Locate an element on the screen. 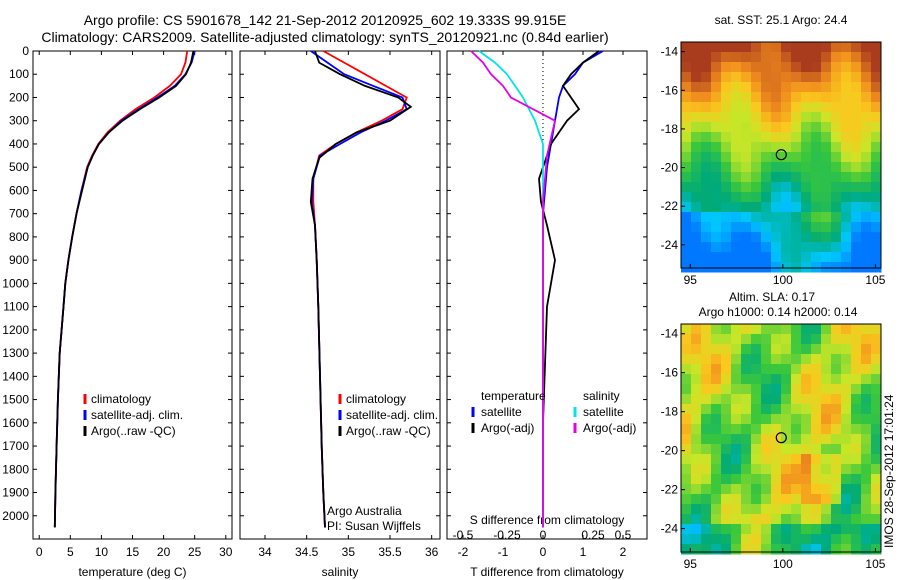 This screenshot has width=900, height=580. y-tick-label: 1000 is located at coordinates (15, 283).